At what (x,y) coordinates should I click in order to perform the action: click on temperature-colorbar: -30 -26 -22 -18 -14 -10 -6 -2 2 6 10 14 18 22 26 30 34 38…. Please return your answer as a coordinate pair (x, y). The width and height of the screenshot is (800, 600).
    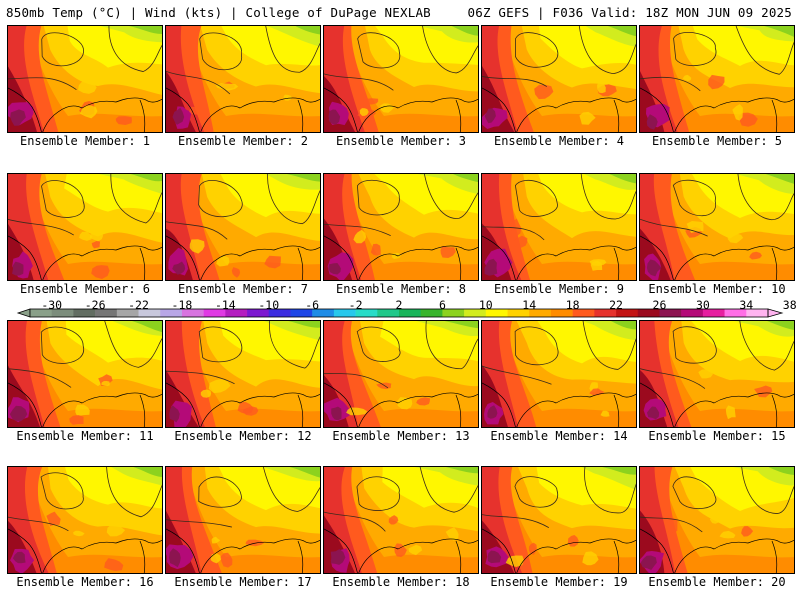
    Looking at the image, I should click on (400, 308).